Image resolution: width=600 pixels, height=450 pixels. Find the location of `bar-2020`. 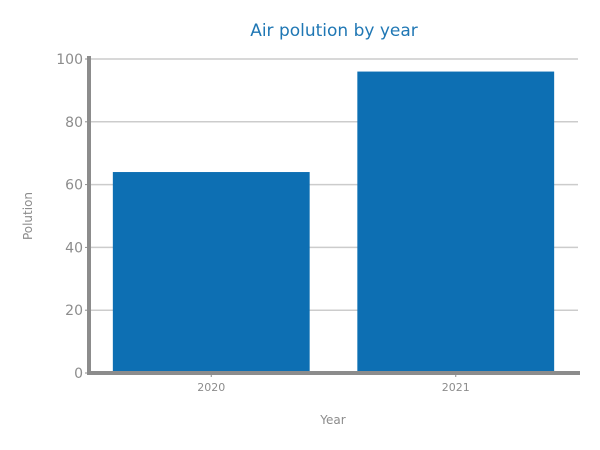

bar-2020 is located at coordinates (211, 272).